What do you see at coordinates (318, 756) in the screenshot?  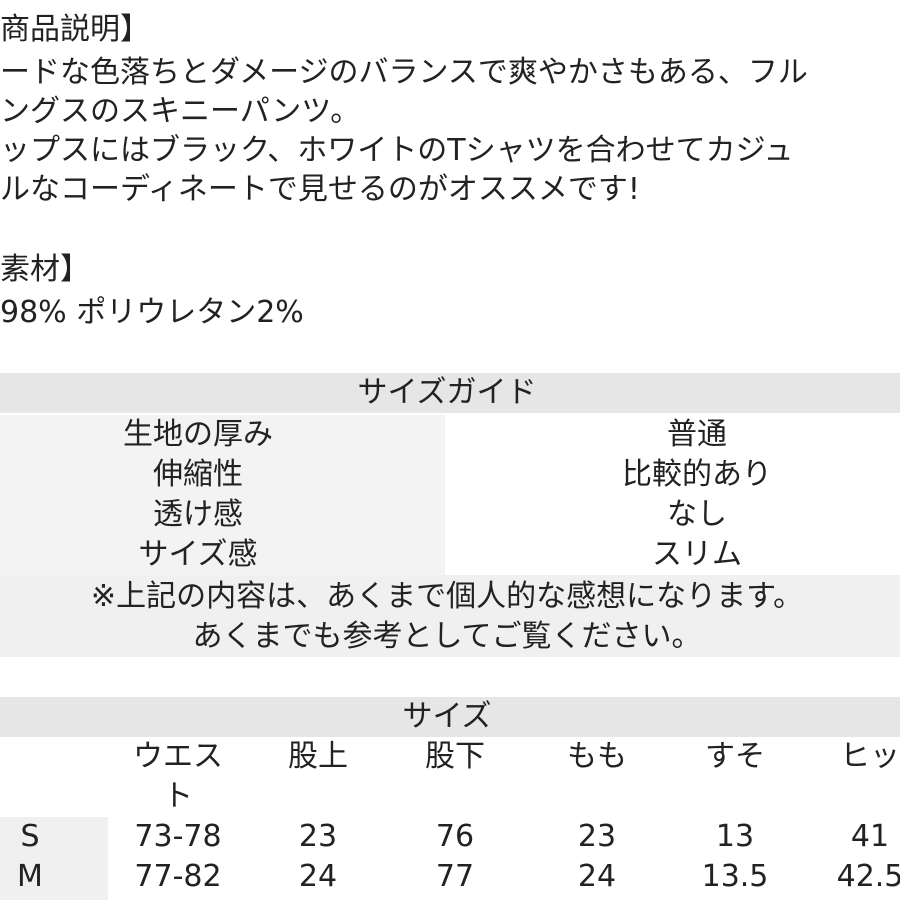 I see `column-header: 股上` at bounding box center [318, 756].